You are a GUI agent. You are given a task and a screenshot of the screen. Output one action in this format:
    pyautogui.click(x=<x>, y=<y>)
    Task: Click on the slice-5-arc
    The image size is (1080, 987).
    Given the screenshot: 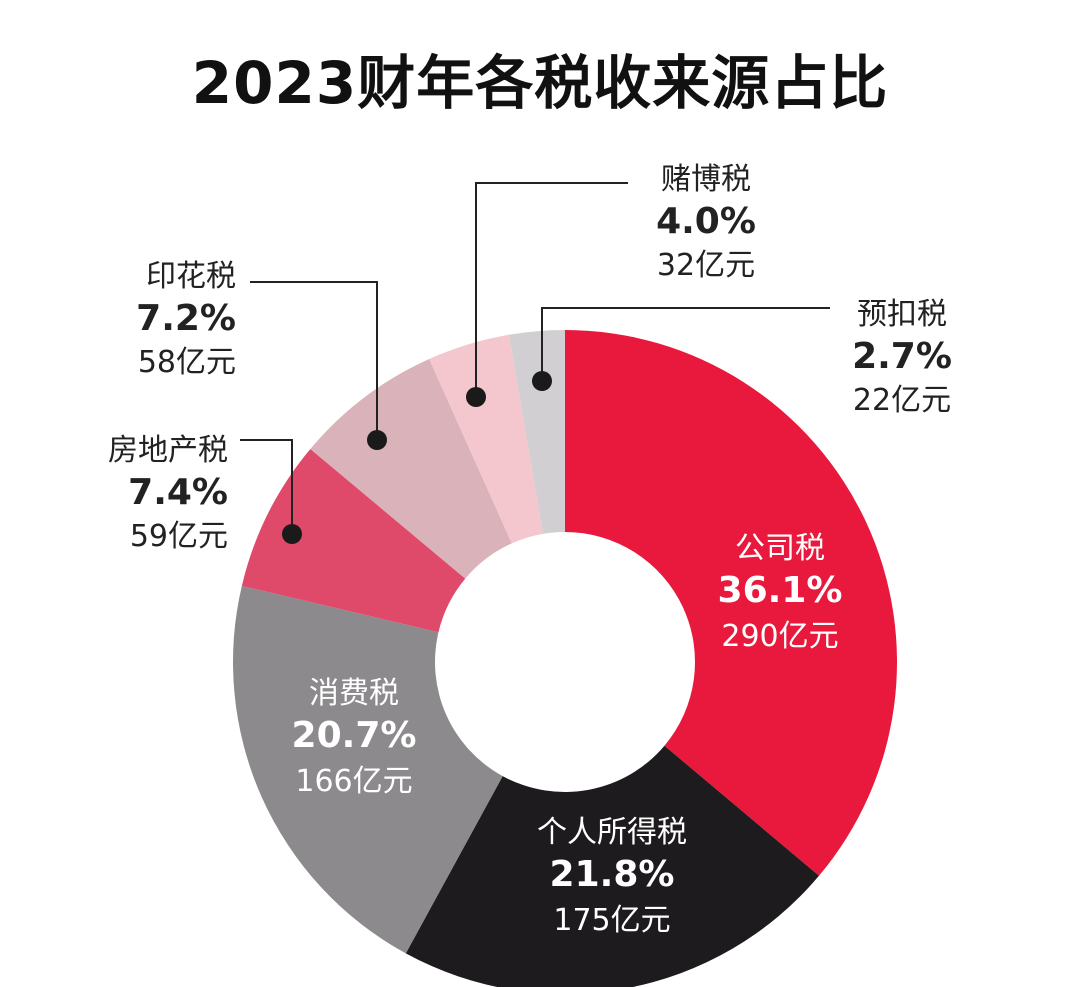 What is the action you would take?
    pyautogui.click(x=411, y=469)
    